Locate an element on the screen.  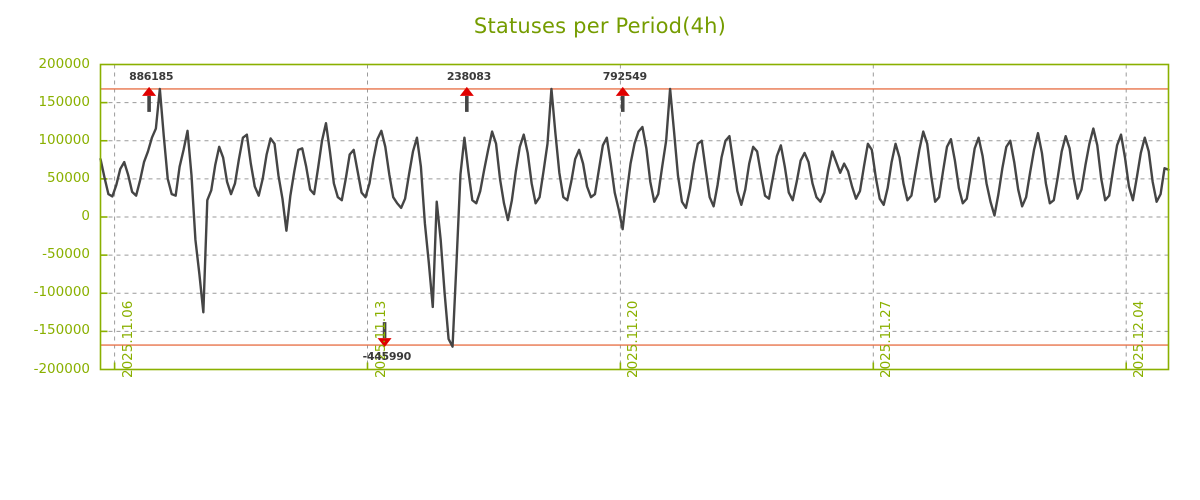
y-axis-tick-label: -200000 is located at coordinates (61, 368).